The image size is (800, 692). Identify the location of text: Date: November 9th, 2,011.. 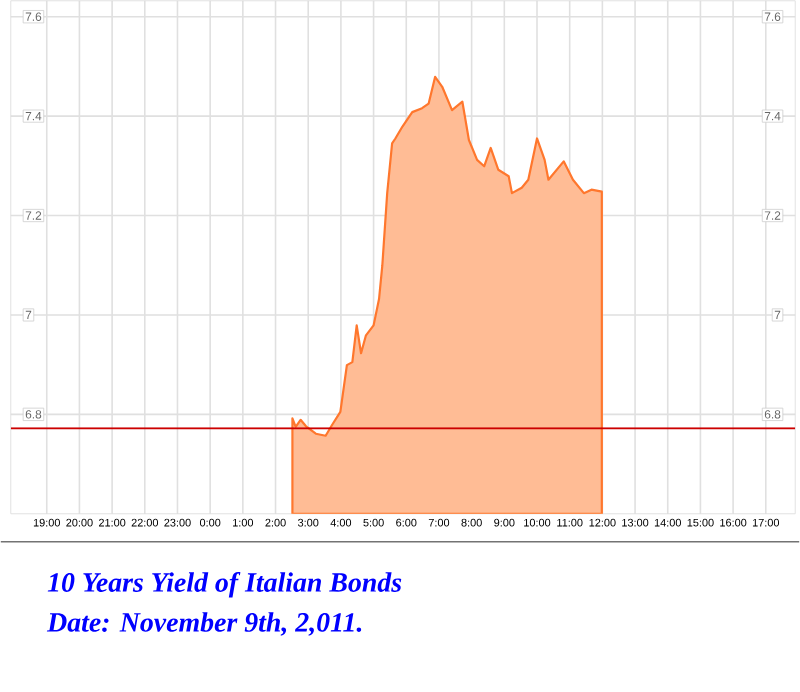
(204, 624).